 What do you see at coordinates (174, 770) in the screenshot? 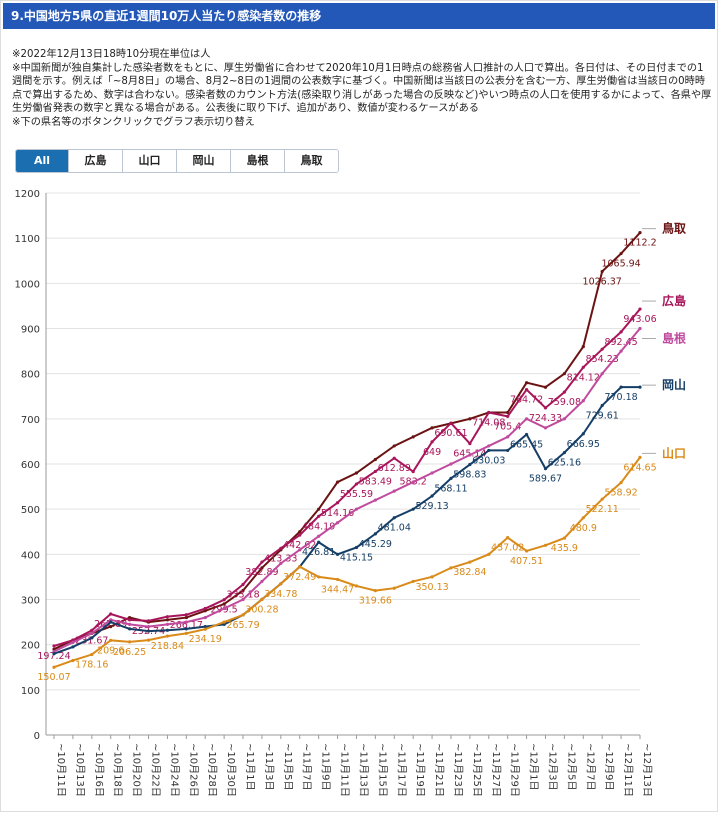
I see `x-tick-label: ~10月24日` at bounding box center [174, 770].